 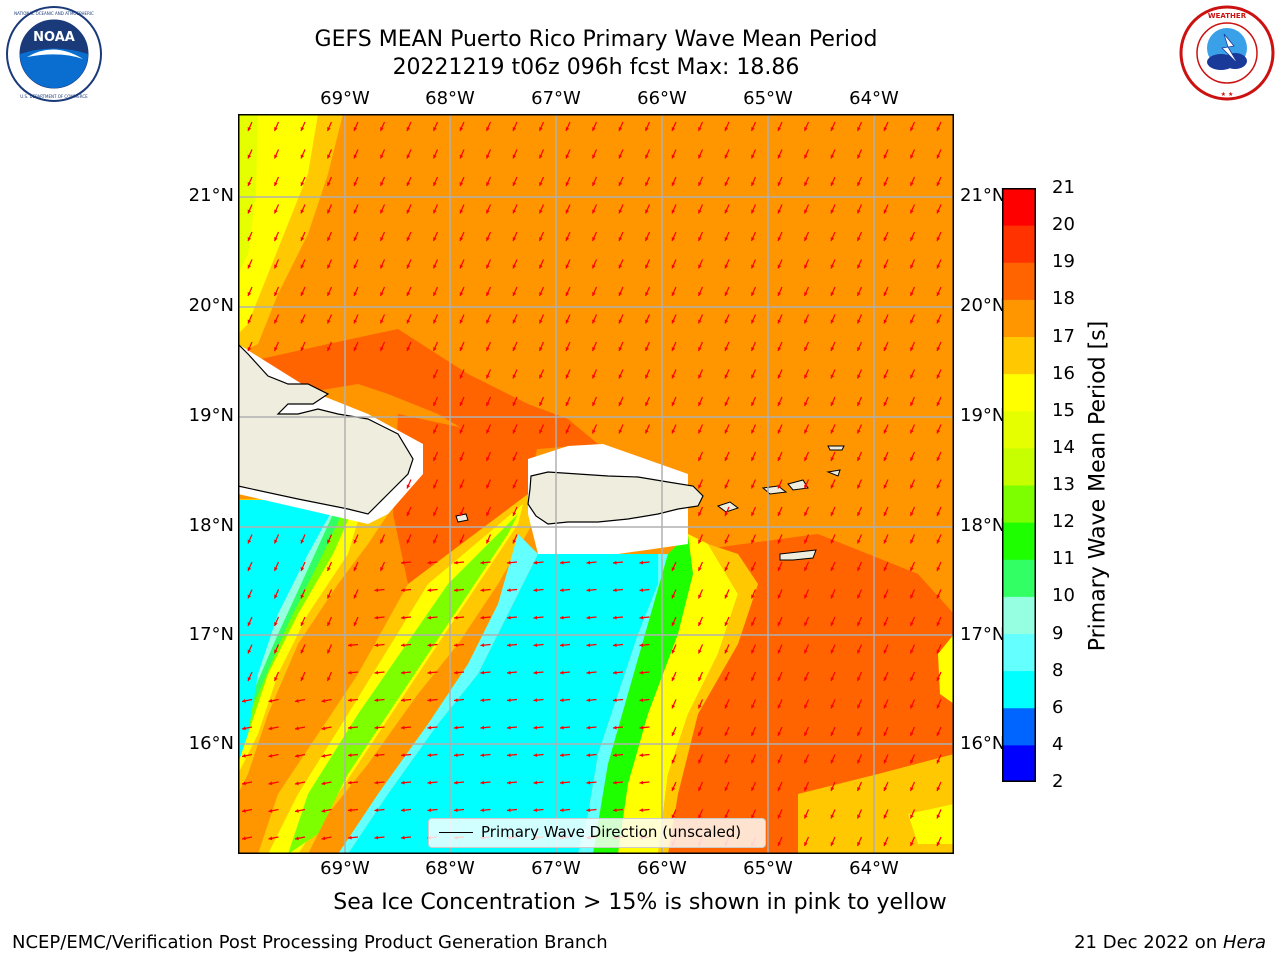 I want to click on lon-tick-bottom: 69°W, so click(x=345, y=868).